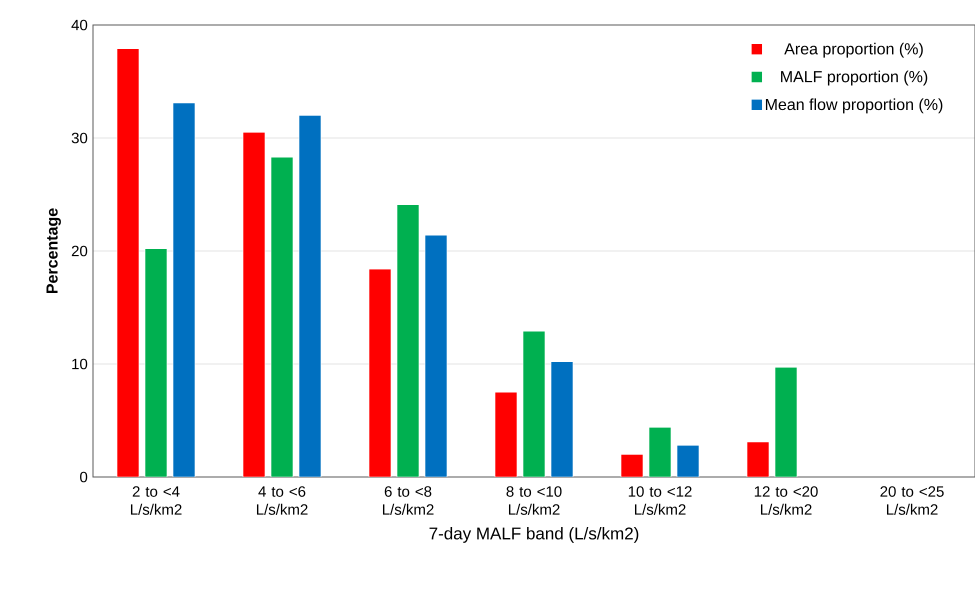 The width and height of the screenshot is (975, 591). I want to click on legend-label: MALF proportion (%), so click(854, 78).